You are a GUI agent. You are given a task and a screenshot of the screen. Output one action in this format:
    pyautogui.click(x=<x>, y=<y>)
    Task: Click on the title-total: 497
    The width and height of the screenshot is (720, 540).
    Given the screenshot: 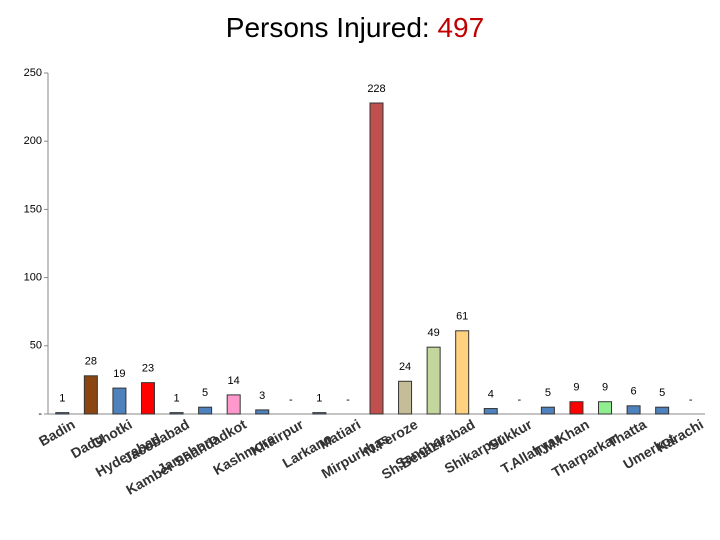 What is the action you would take?
    pyautogui.click(x=460, y=27)
    